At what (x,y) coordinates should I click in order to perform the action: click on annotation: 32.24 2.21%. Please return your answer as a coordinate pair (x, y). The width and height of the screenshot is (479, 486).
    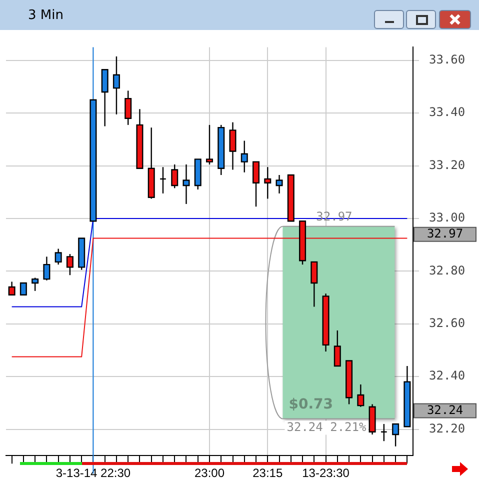
    Looking at the image, I should click on (327, 427).